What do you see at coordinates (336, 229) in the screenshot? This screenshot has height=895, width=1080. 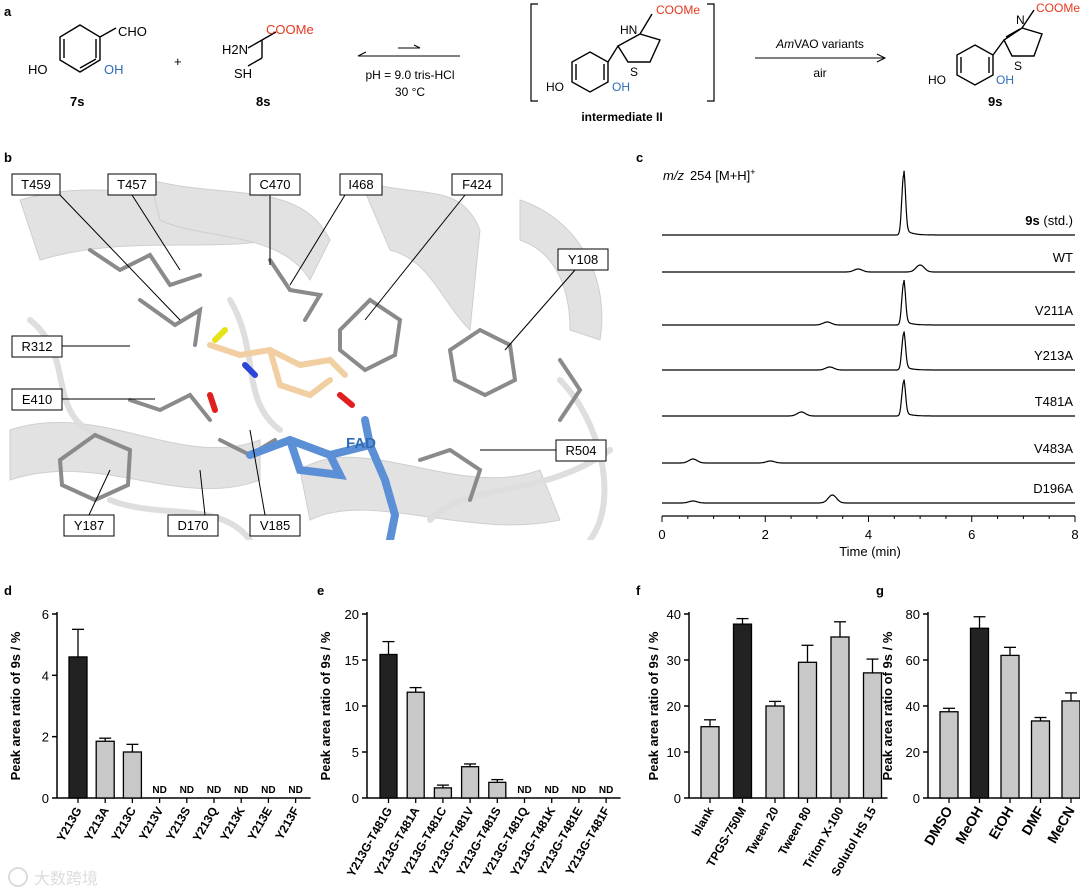 I see `residue-i468: I468` at bounding box center [336, 229].